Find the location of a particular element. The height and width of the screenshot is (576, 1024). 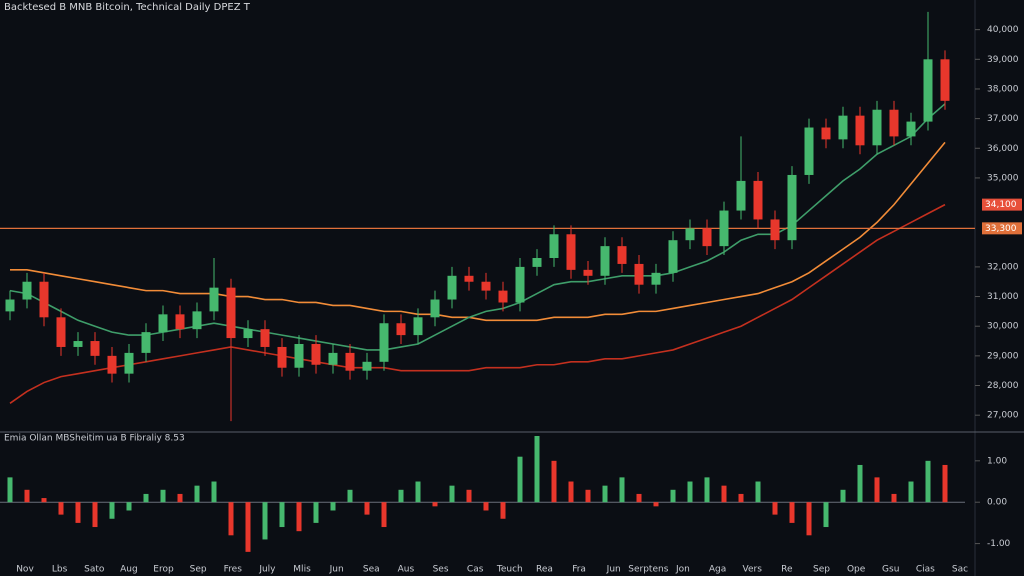

indicator-title: Emia Ollan MBSheitim ua B Fibraliy 8.53 is located at coordinates (94, 439).